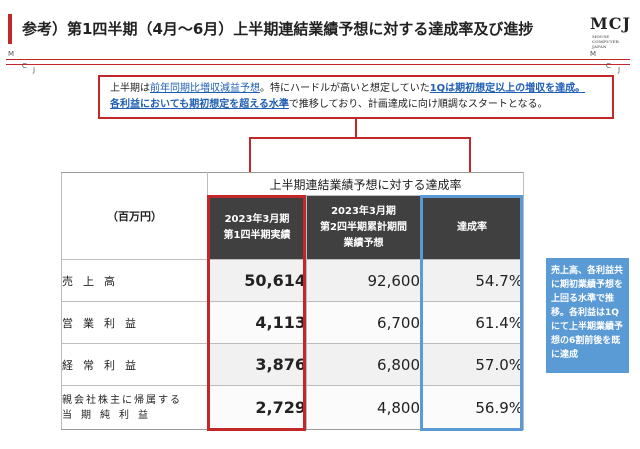 The width and height of the screenshot is (640, 449). I want to click on cell-forecast: 92,600, so click(363, 280).